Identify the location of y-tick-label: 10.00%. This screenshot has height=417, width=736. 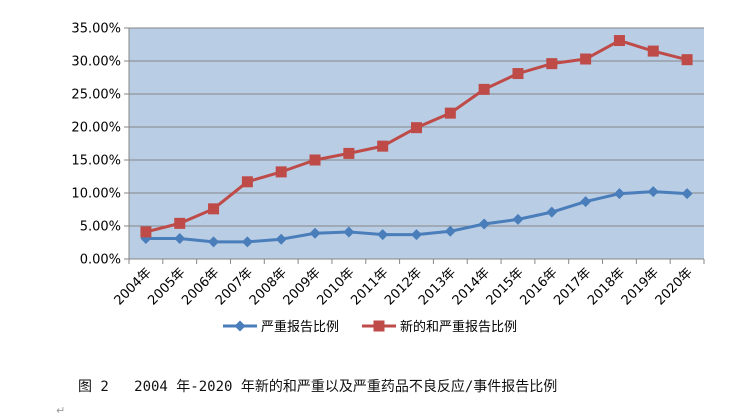
(96, 194).